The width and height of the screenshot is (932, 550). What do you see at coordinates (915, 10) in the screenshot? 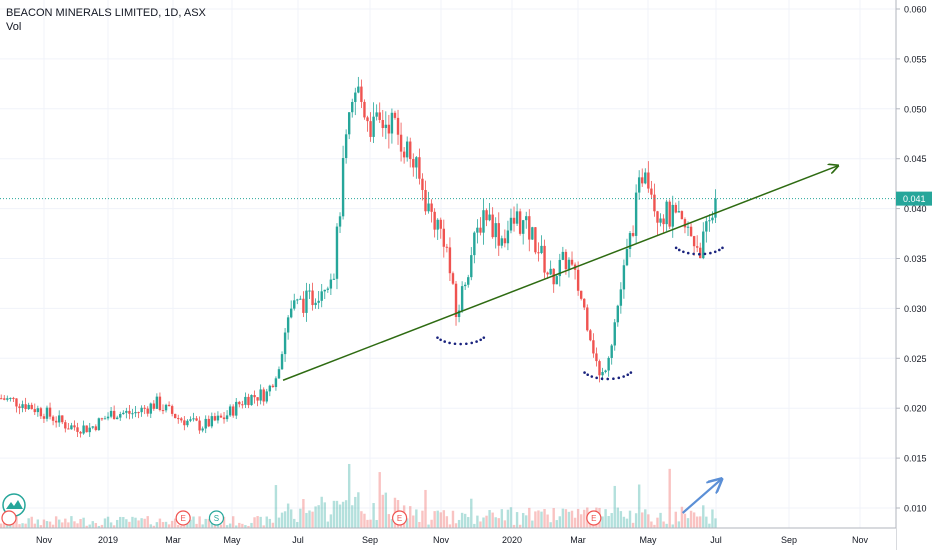
I see `price-tick-label: 0.060` at bounding box center [915, 10].